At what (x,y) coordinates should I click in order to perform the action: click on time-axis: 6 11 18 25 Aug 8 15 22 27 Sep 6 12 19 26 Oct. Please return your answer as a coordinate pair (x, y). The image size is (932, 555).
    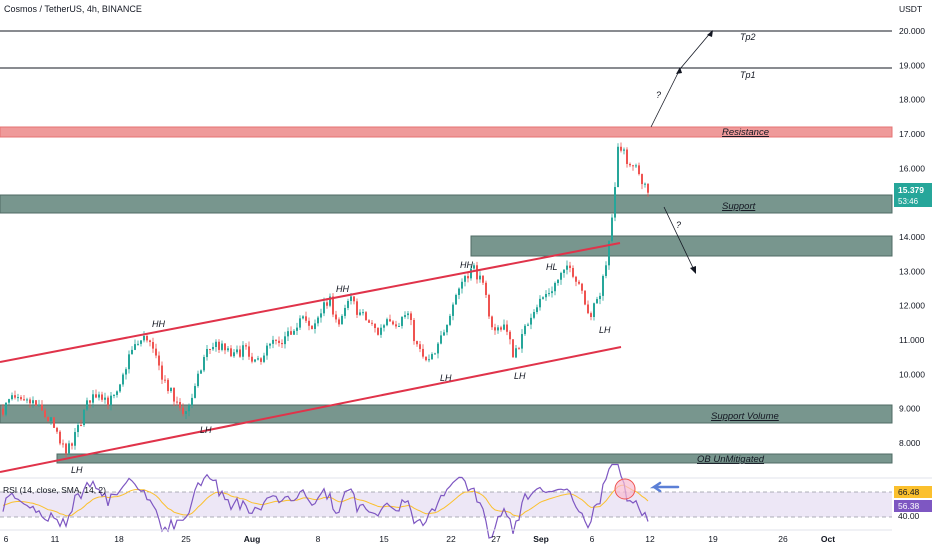
    Looking at the image, I should click on (420, 539).